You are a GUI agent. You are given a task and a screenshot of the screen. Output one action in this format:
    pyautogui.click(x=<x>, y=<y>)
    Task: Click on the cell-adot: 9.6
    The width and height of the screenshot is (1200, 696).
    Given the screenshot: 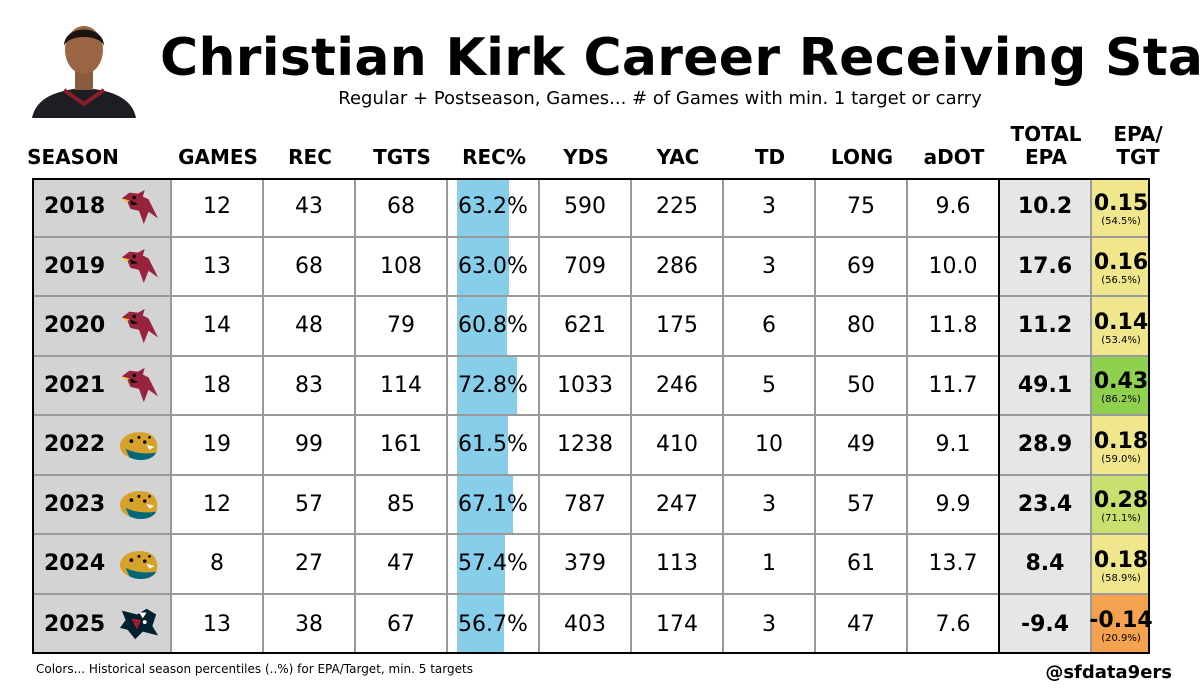 What is the action you would take?
    pyautogui.click(x=954, y=208)
    